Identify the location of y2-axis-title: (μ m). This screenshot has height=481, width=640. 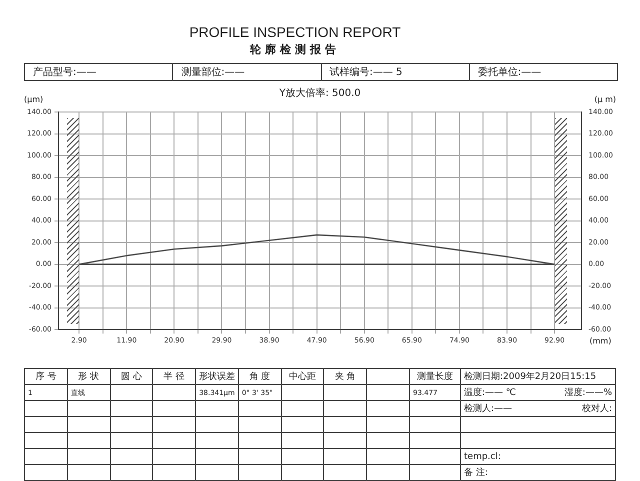
(605, 99).